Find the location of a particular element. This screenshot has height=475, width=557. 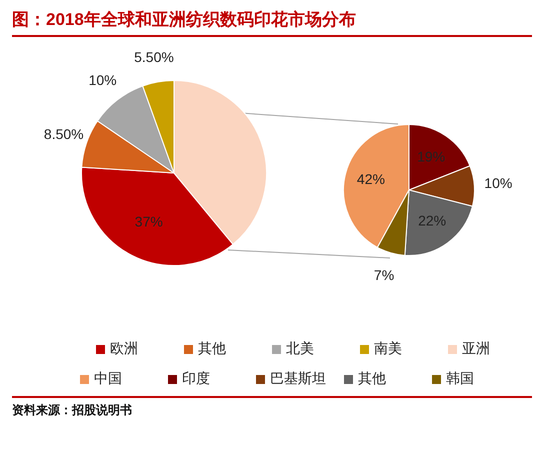

text: 资料来源：招股说明书 is located at coordinates (72, 410).